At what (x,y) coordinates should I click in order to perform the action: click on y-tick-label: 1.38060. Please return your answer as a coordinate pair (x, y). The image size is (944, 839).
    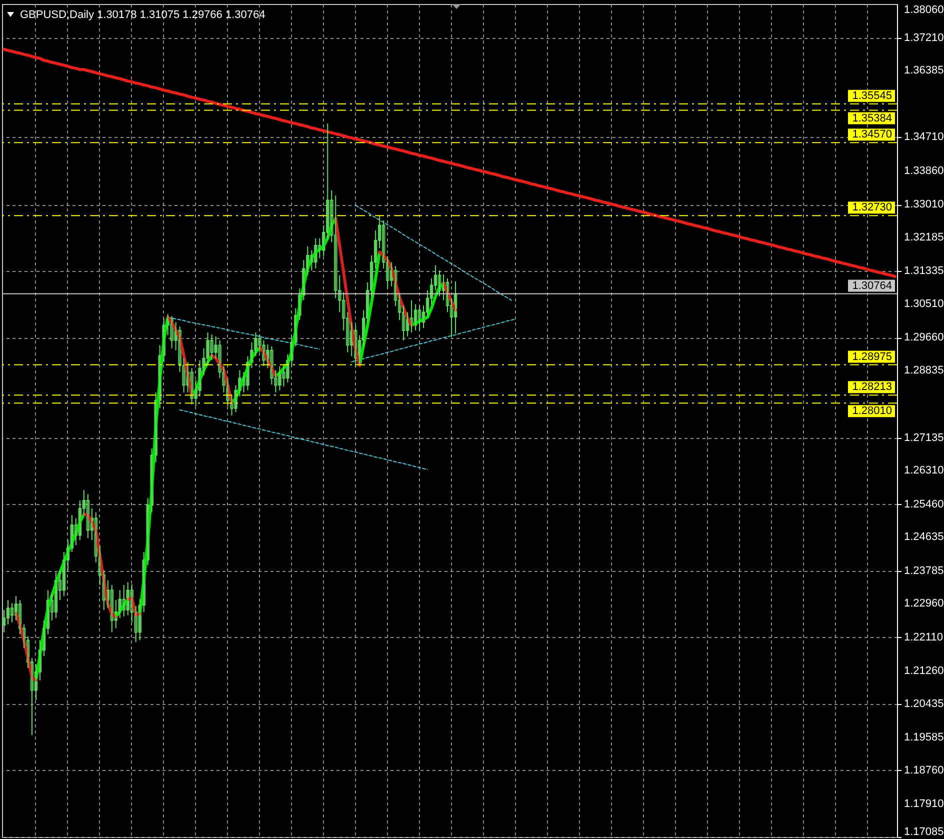
    Looking at the image, I should click on (924, 10).